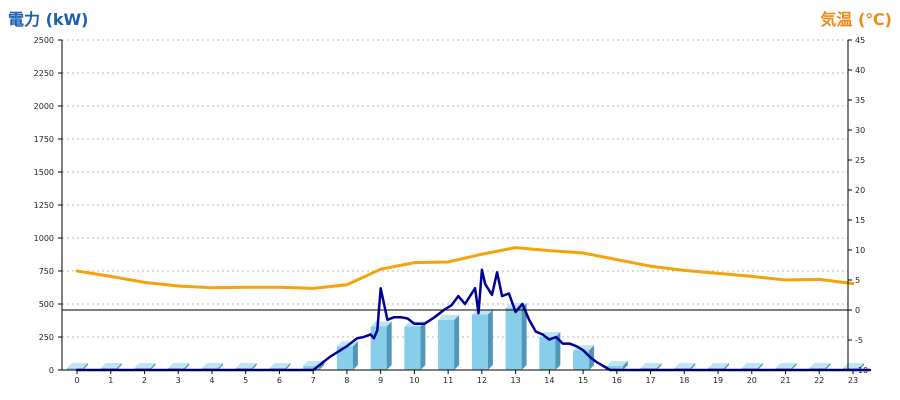 The height and width of the screenshot is (400, 900). What do you see at coordinates (414, 380) in the screenshot?
I see `x-tick-label: 10` at bounding box center [414, 380].